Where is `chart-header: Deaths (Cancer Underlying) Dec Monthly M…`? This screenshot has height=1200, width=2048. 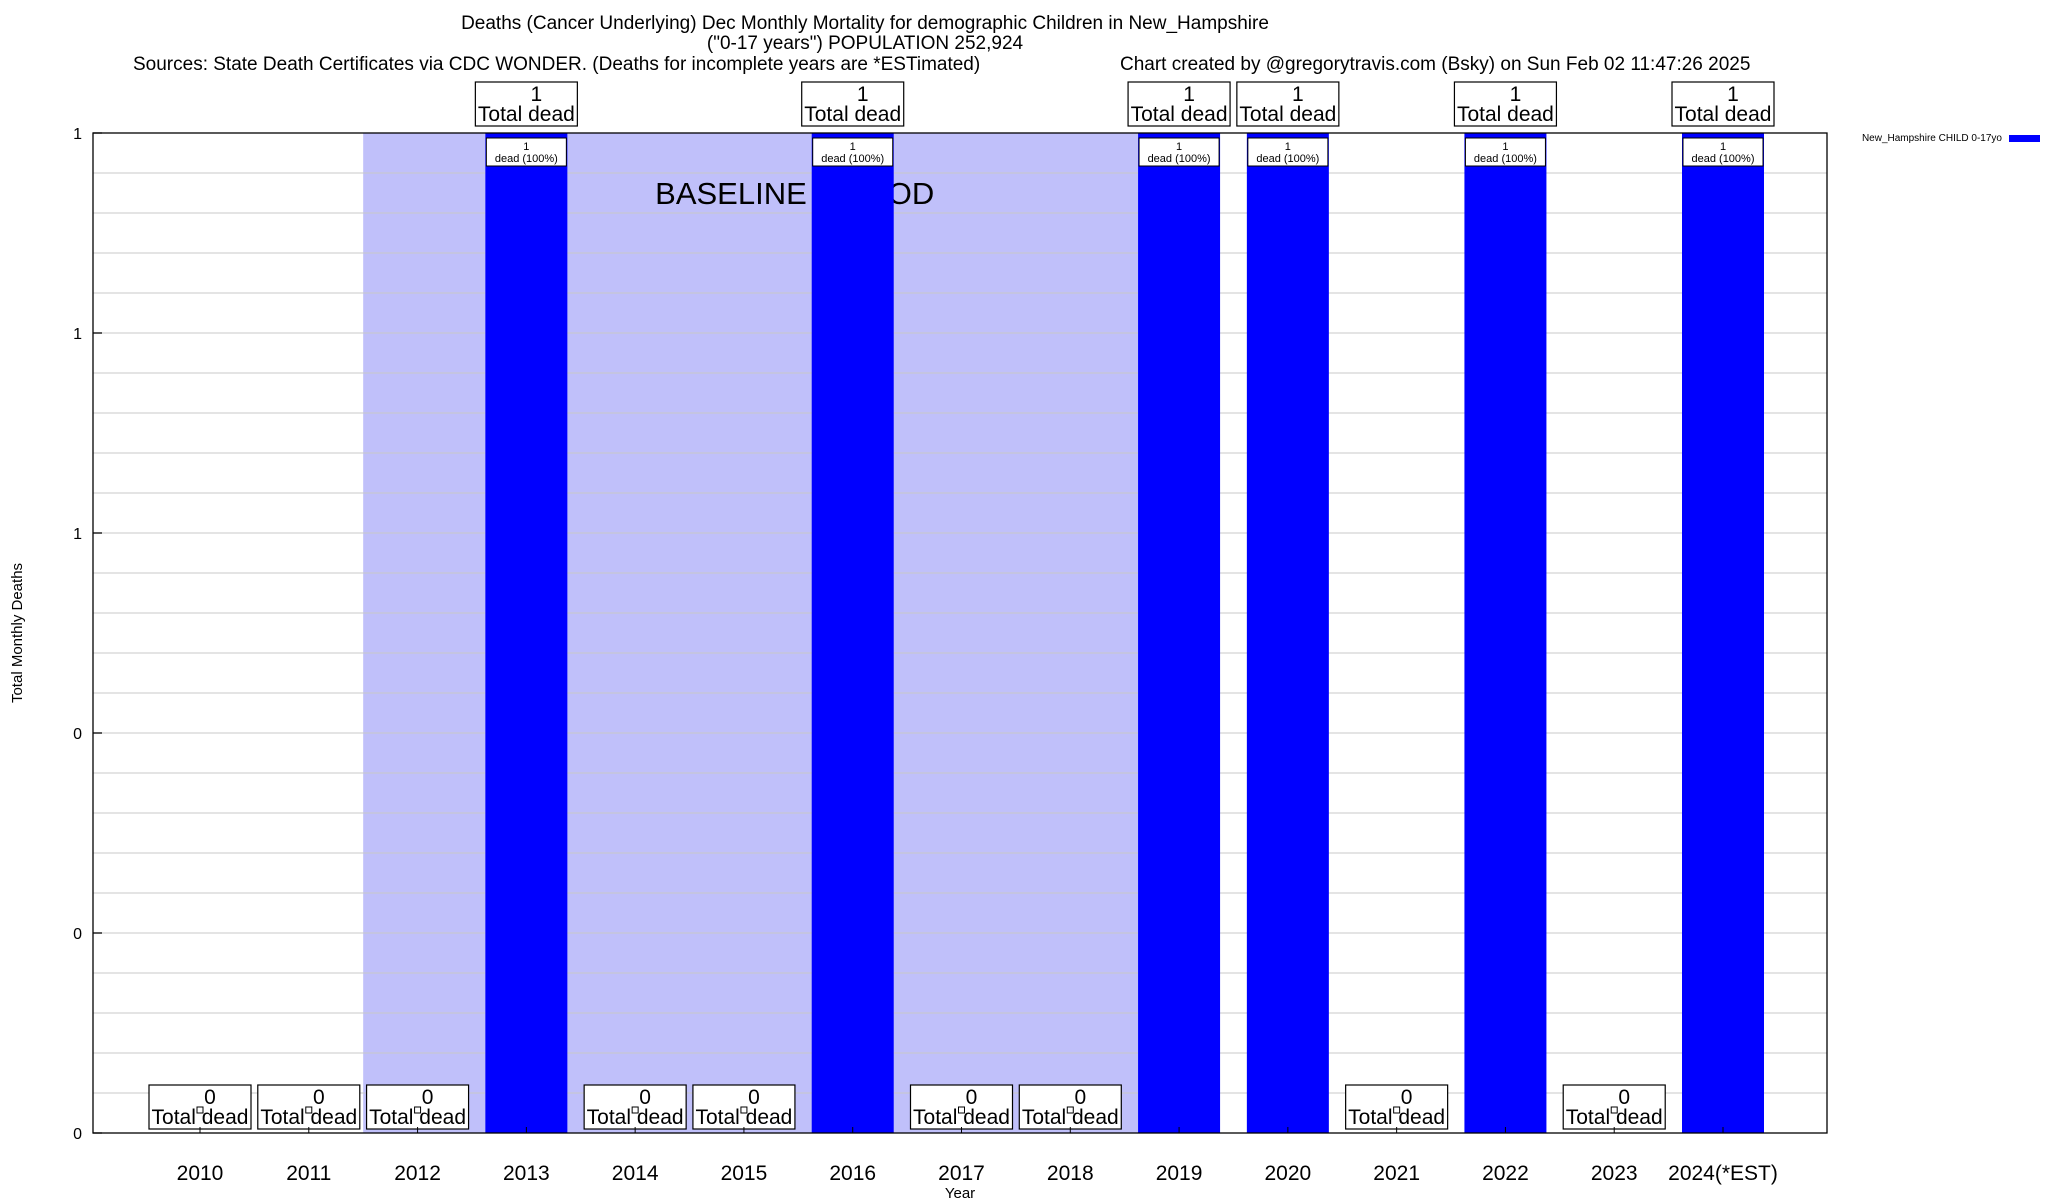 chart-header: Deaths (Cancer Underlying) Dec Monthly M… is located at coordinates (1024, 40).